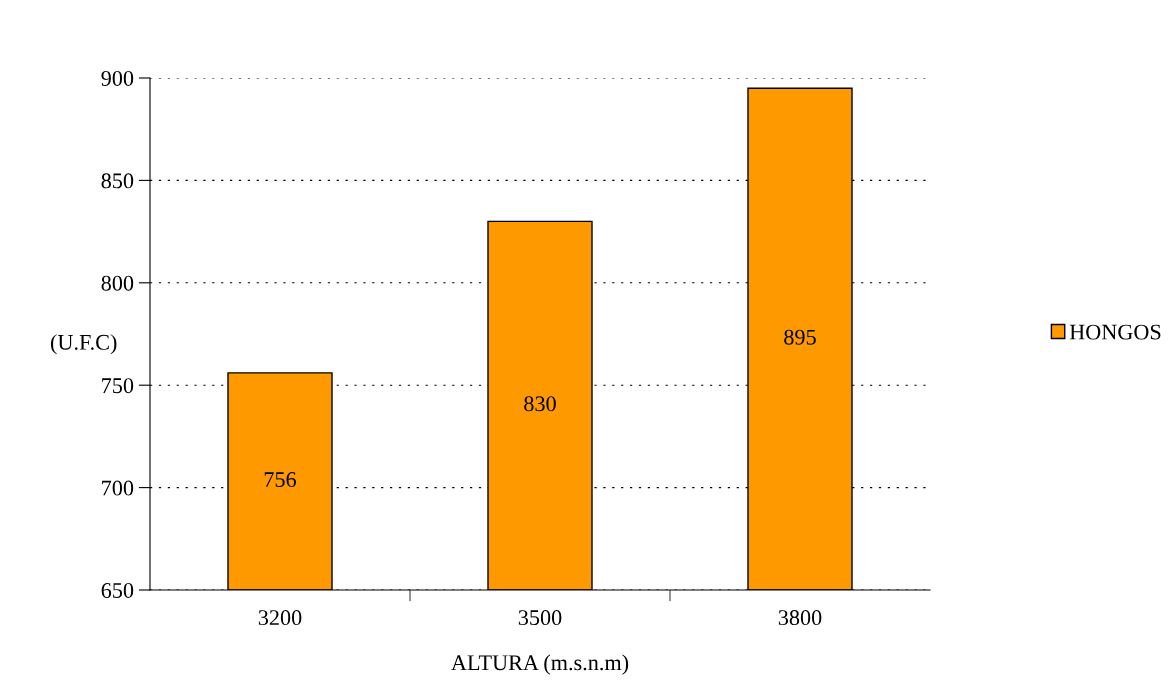 Image resolution: width=1172 pixels, height=688 pixels. I want to click on y-tick-label: 850, so click(117, 181).